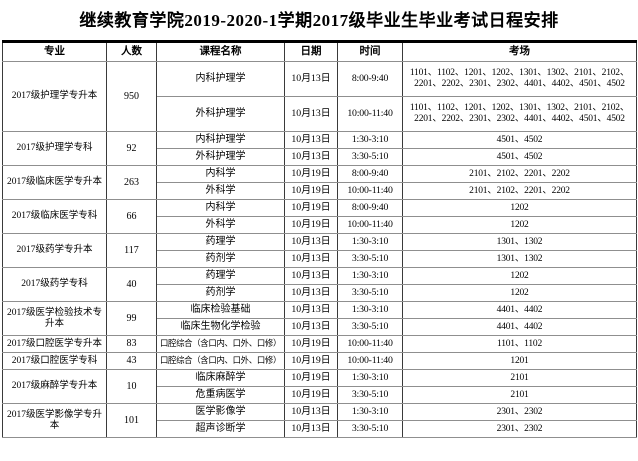  I want to click on count-cell: 92, so click(131, 148).